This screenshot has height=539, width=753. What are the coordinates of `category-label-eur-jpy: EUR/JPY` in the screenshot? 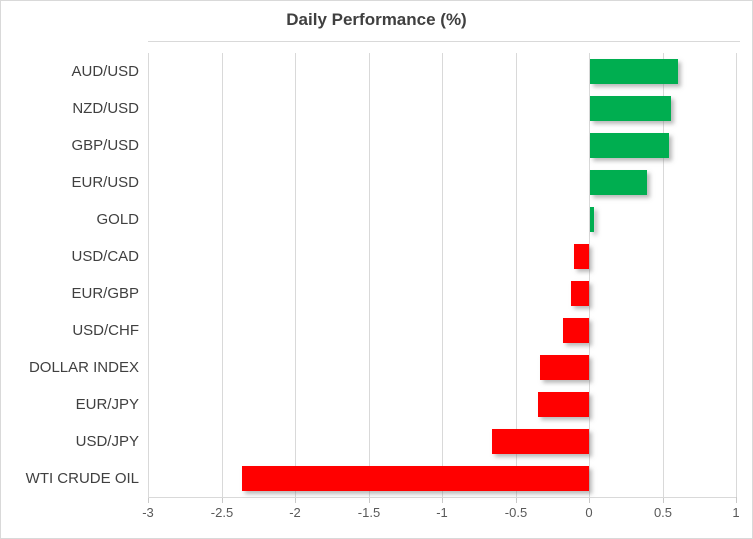 It's located at (107, 404).